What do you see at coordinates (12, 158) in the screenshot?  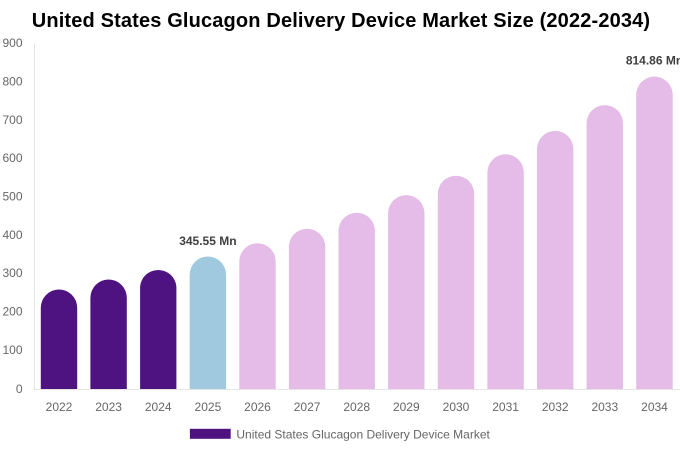 I see `svg-text: 600` at bounding box center [12, 158].